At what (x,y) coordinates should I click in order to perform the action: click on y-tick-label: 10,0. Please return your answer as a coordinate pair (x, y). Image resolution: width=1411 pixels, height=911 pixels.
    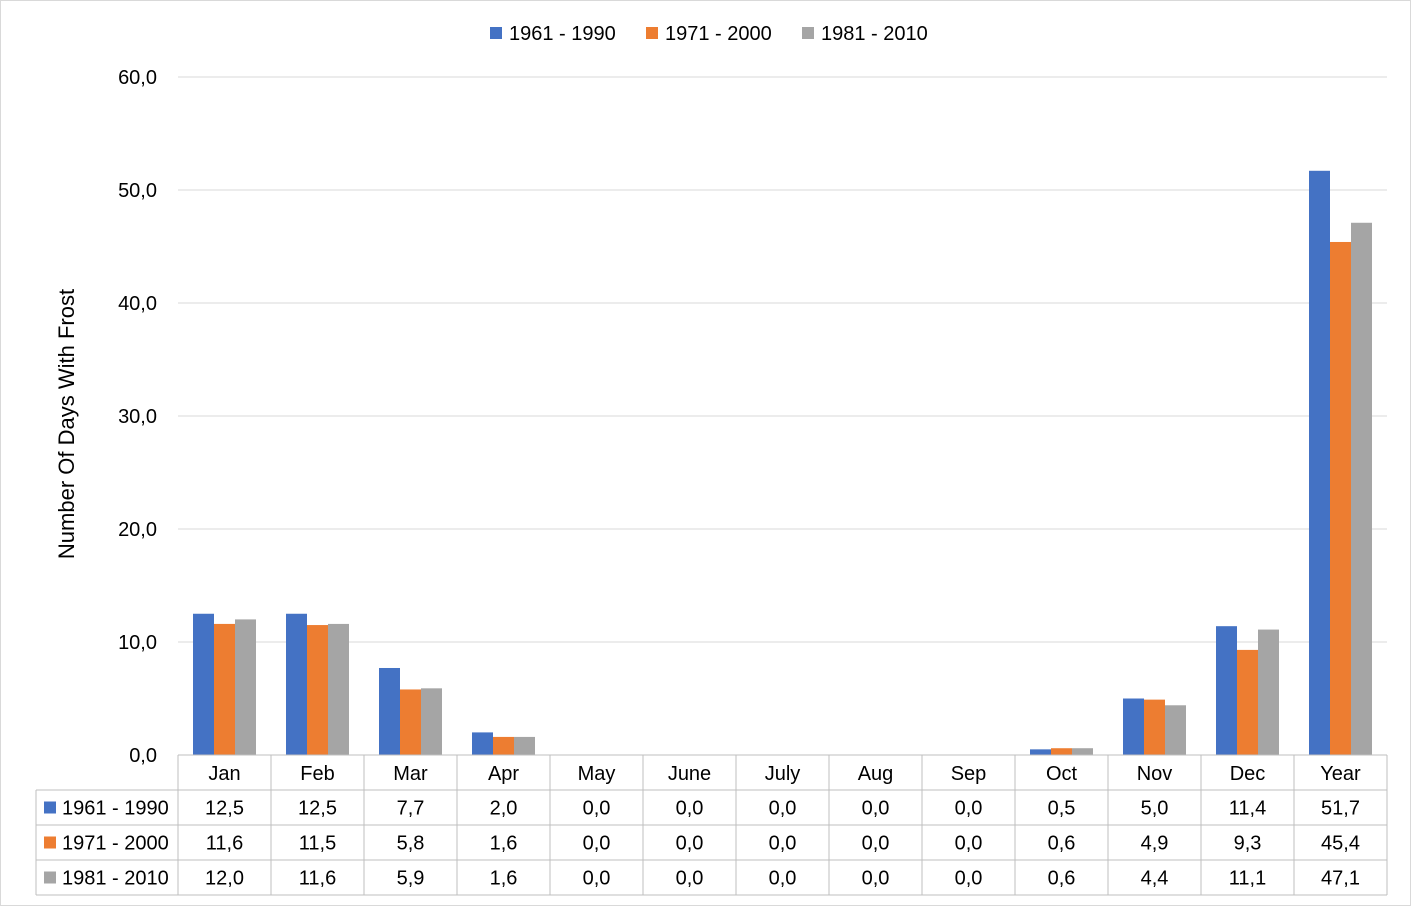
    Looking at the image, I should click on (137, 643).